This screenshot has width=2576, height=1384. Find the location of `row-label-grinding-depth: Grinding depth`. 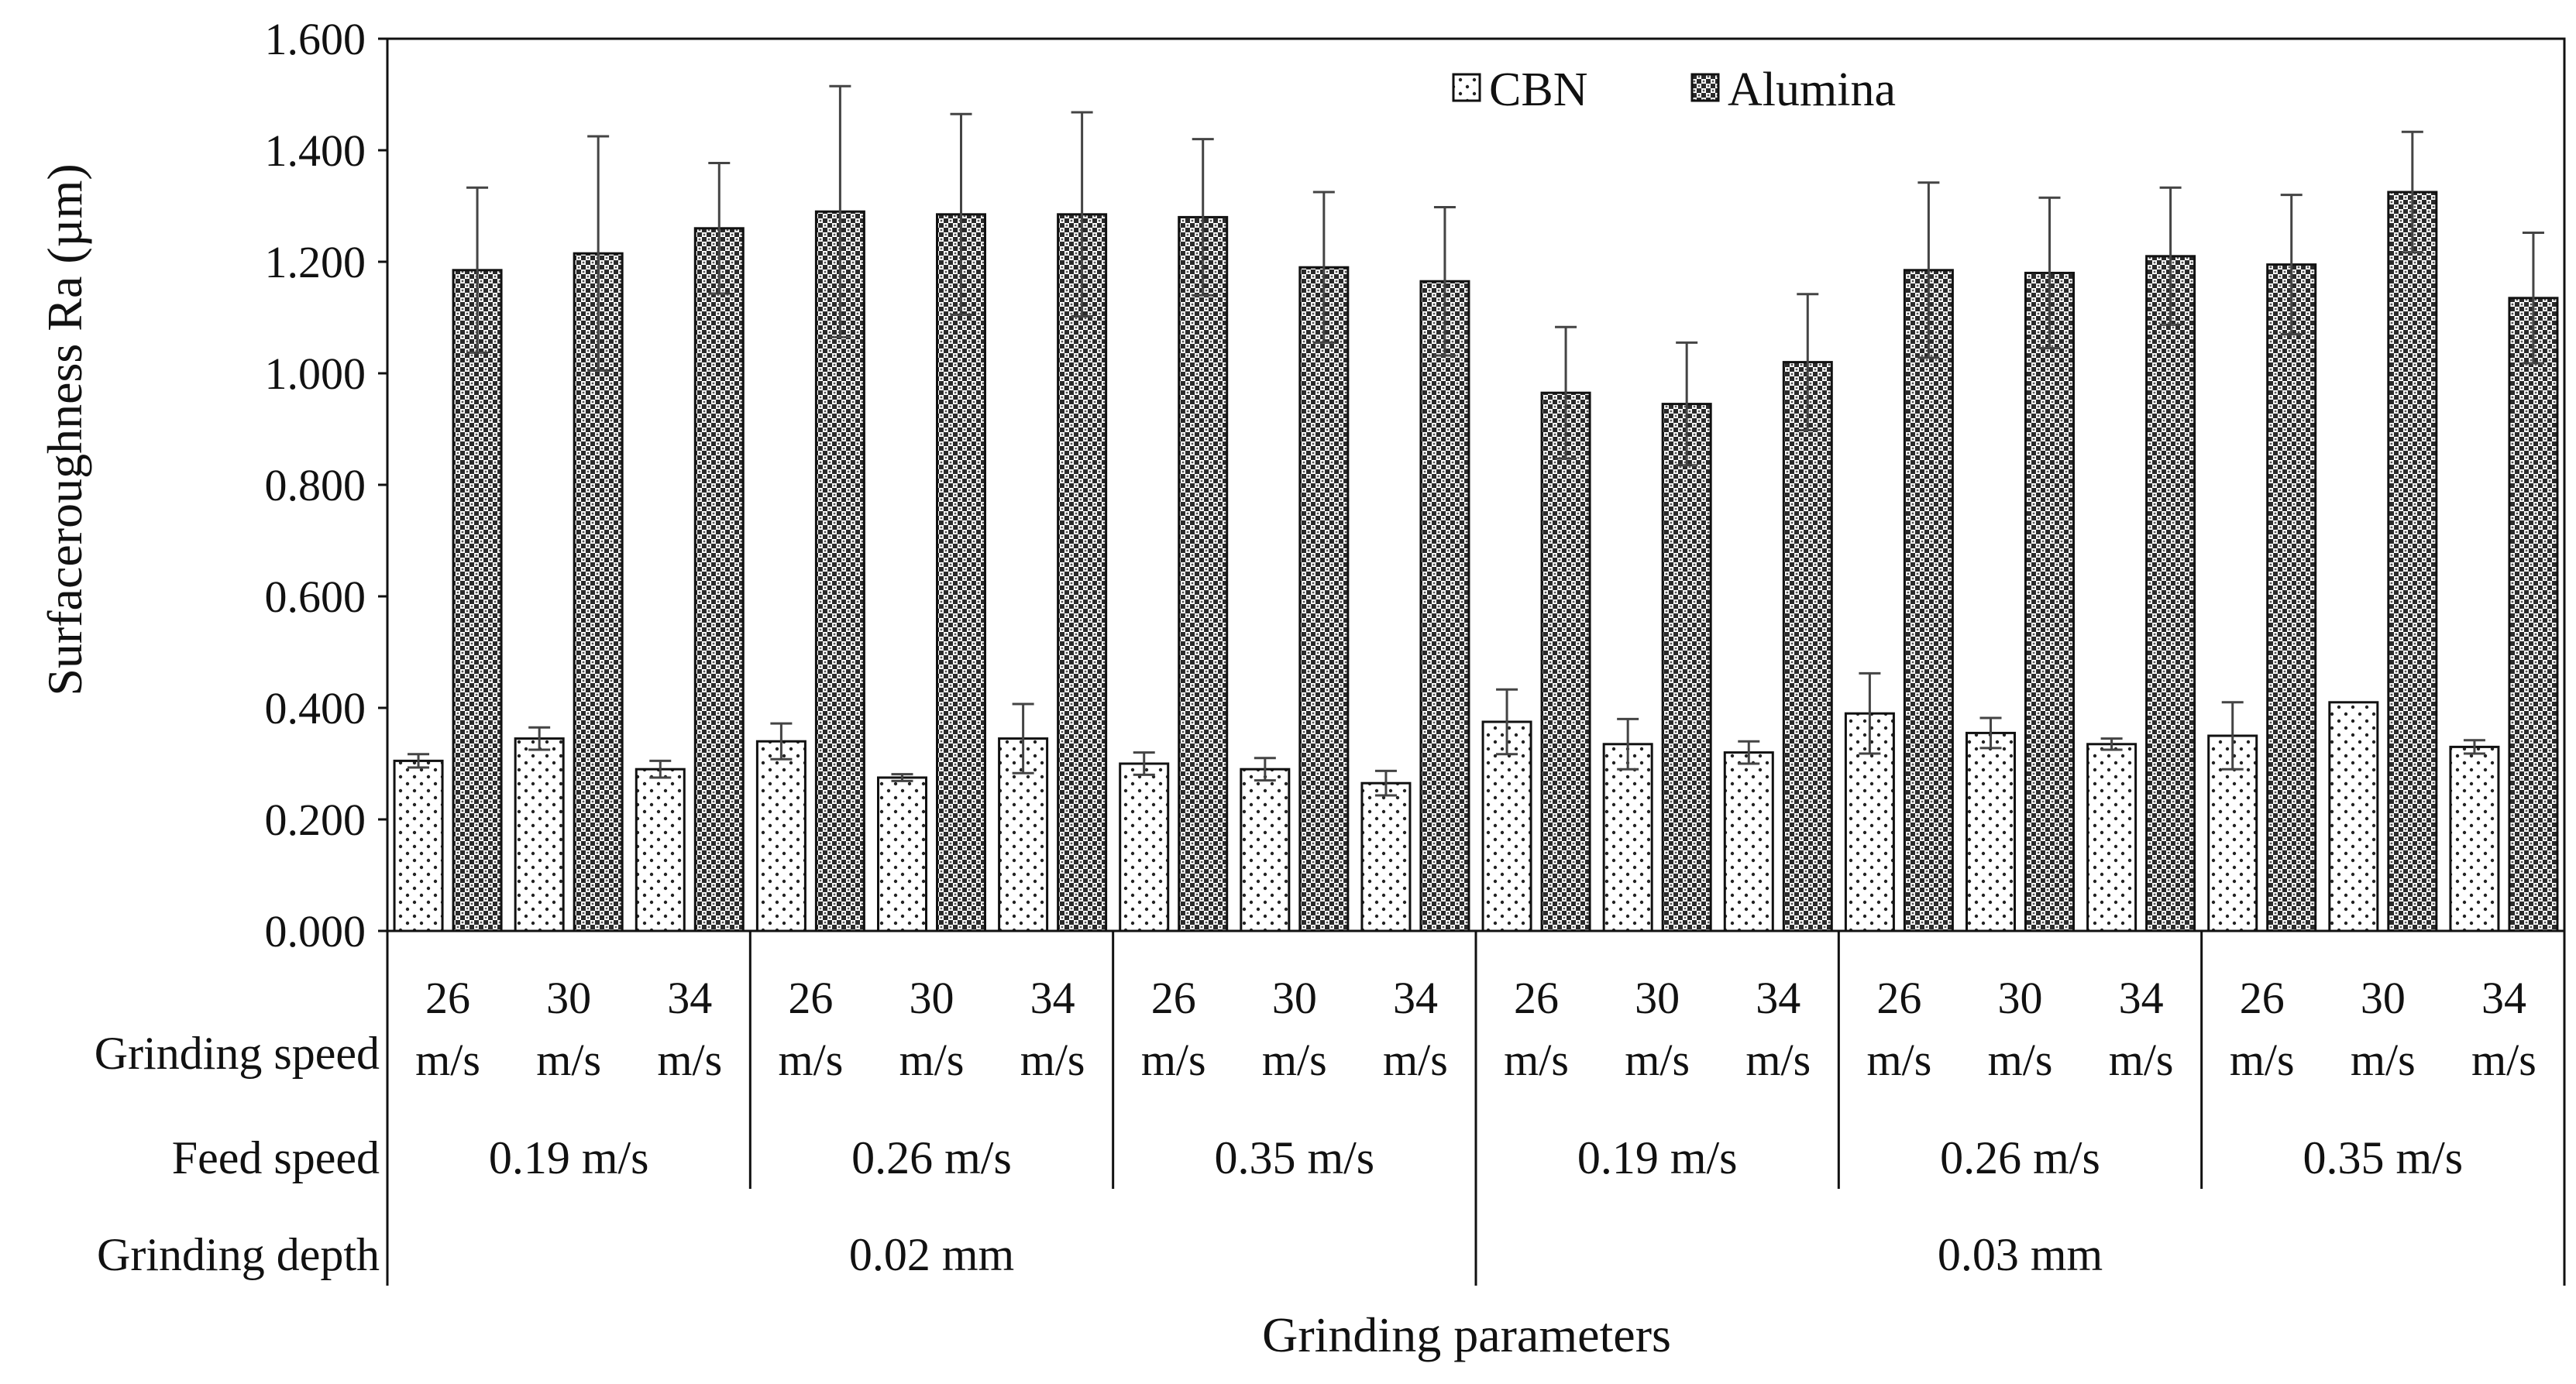

row-label-grinding-depth: Grinding depth is located at coordinates (238, 1254).